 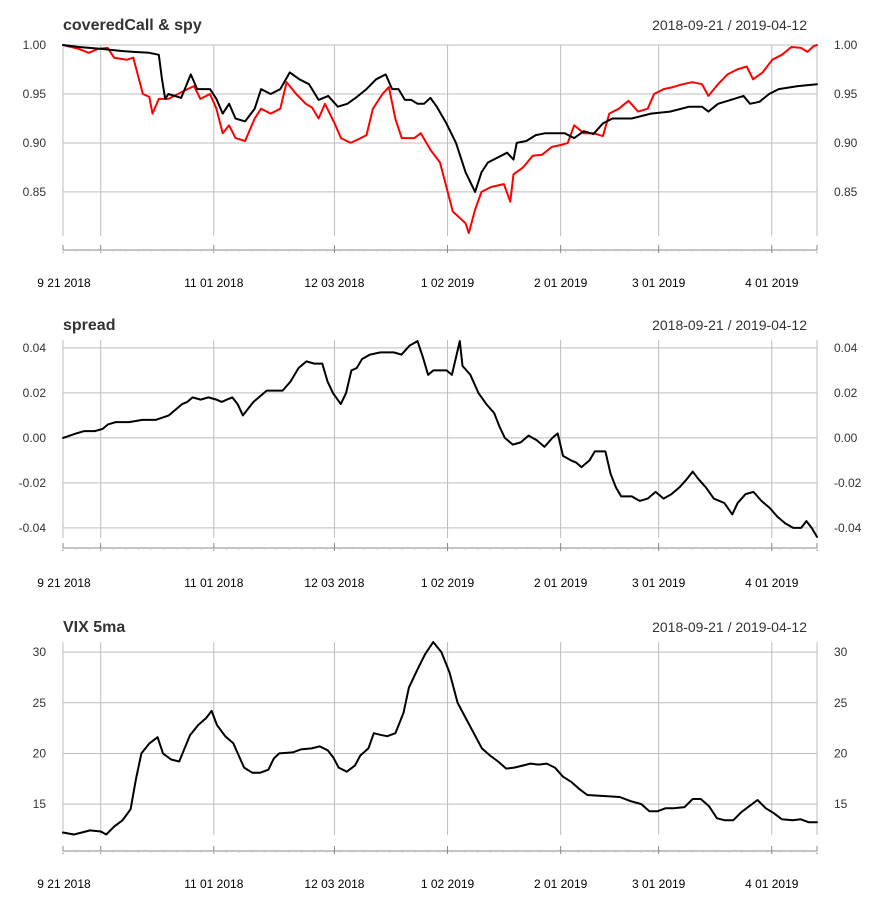 What do you see at coordinates (848, 483) in the screenshot?
I see `y-tick-label-right: -0.02` at bounding box center [848, 483].